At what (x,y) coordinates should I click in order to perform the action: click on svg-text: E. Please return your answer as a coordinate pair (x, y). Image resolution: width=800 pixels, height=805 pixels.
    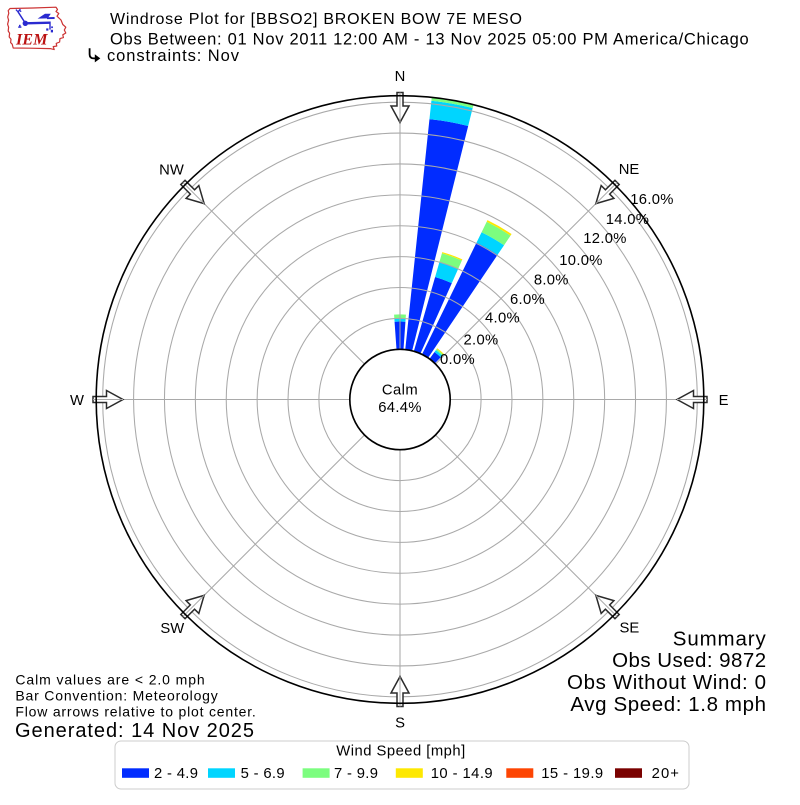
    Looking at the image, I should click on (724, 401).